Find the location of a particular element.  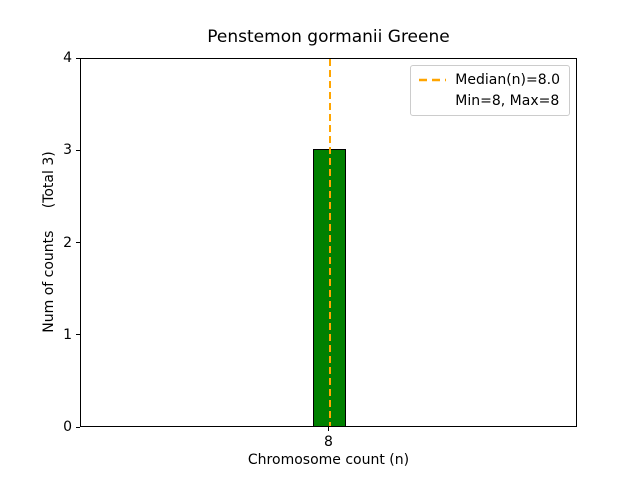

y-tick-label: 4 is located at coordinates (67, 58).